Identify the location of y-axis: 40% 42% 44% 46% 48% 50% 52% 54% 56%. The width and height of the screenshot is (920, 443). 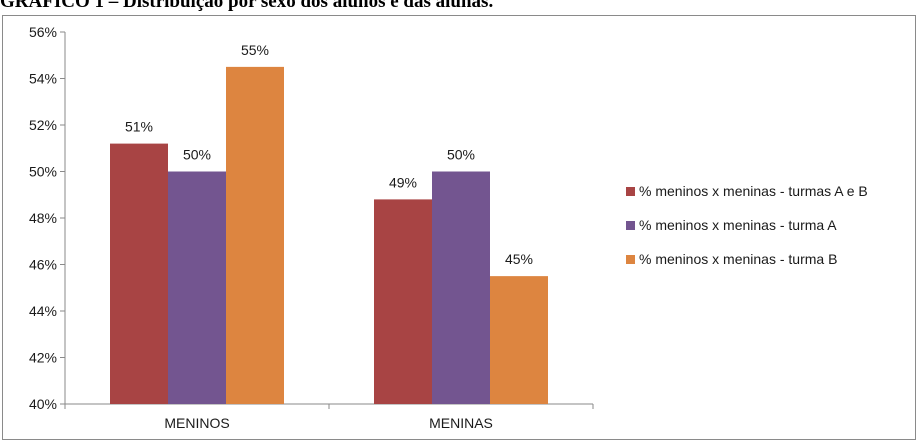
(47, 218).